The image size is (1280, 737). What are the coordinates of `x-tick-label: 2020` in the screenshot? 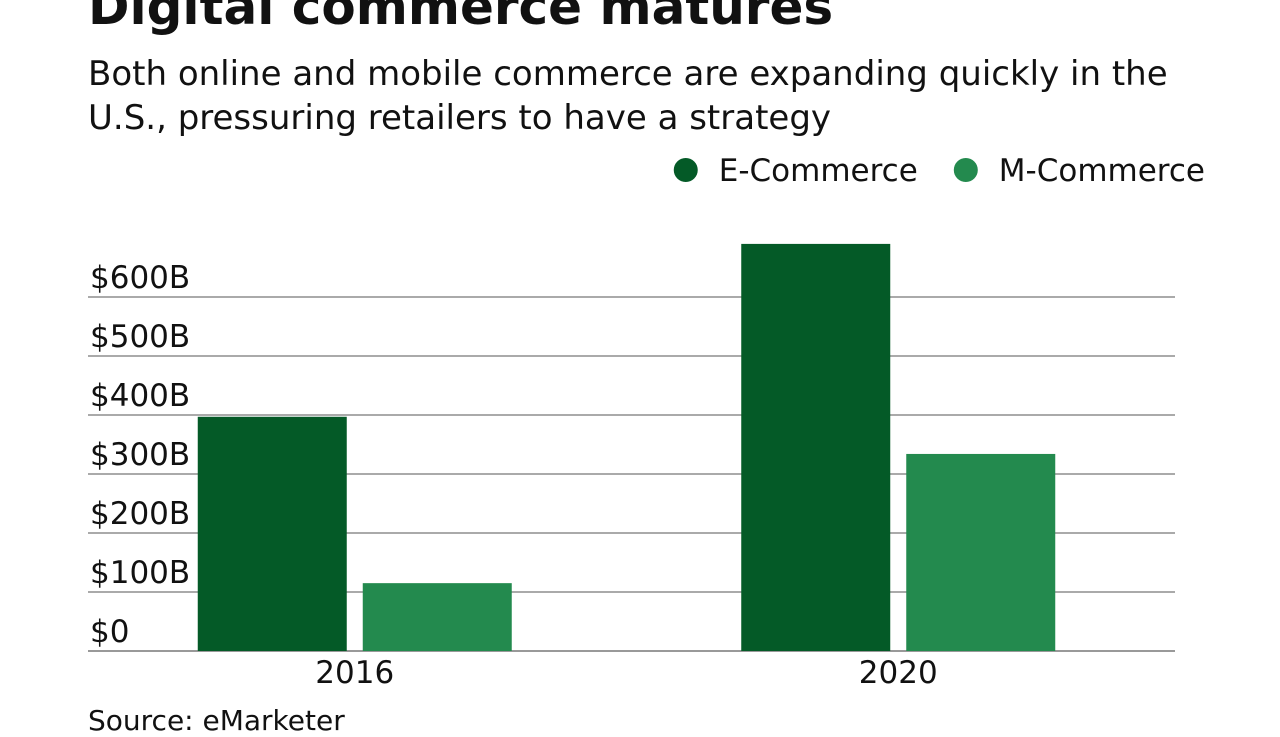 It's located at (898, 673).